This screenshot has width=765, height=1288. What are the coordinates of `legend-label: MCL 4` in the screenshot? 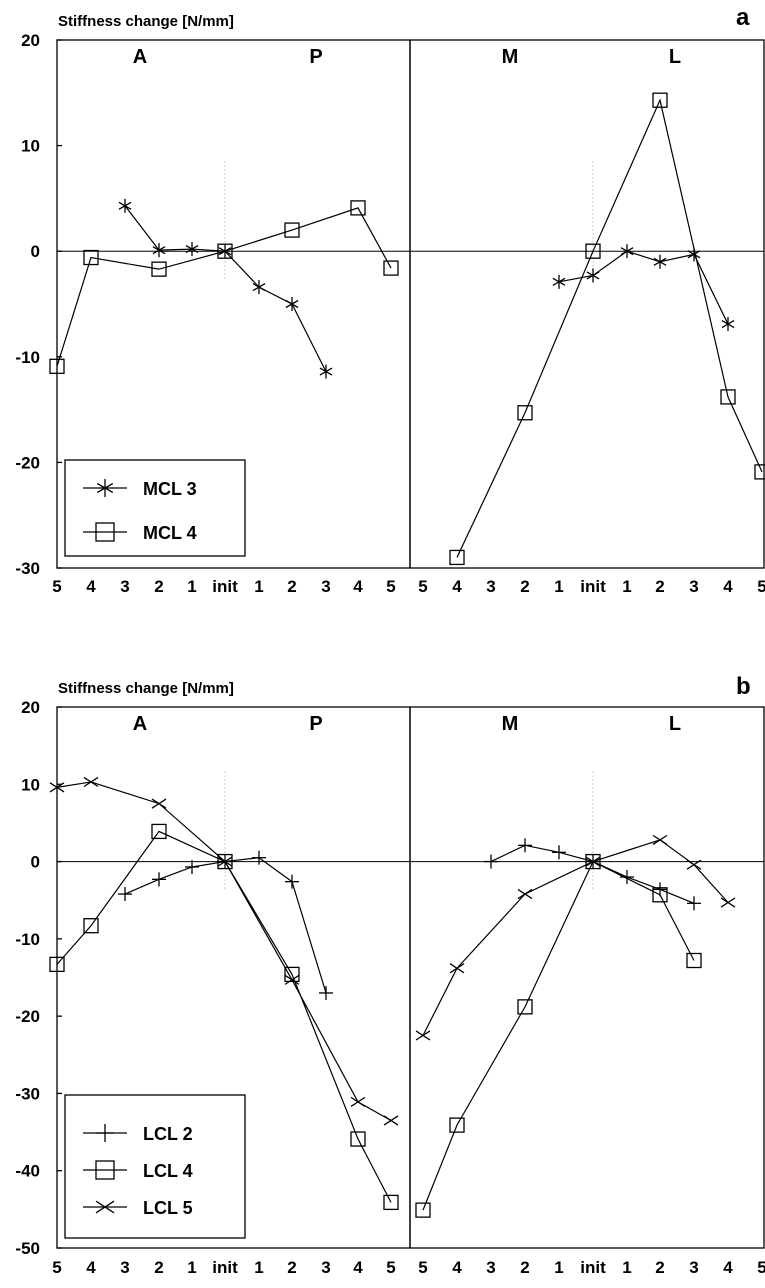 It's located at (170, 533).